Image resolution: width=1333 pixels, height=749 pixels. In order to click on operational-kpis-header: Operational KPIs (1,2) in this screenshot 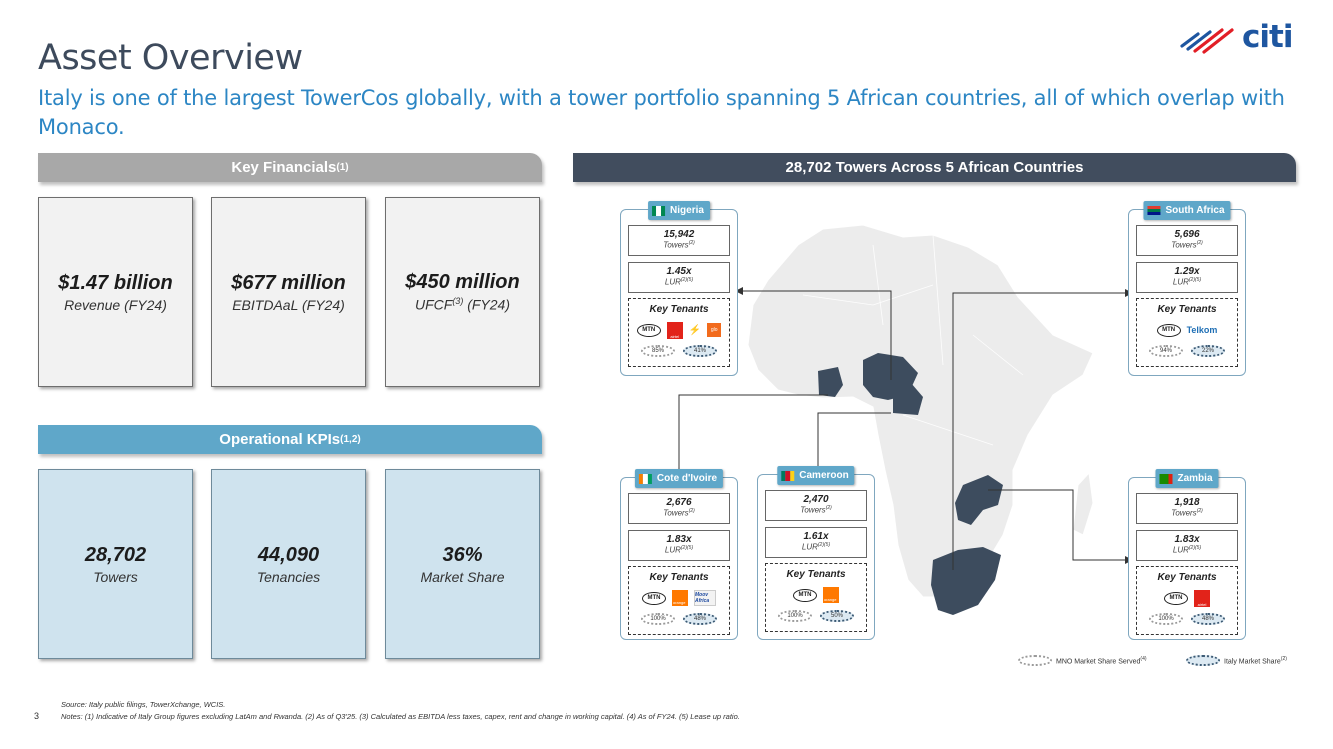, I will do `click(290, 439)`.